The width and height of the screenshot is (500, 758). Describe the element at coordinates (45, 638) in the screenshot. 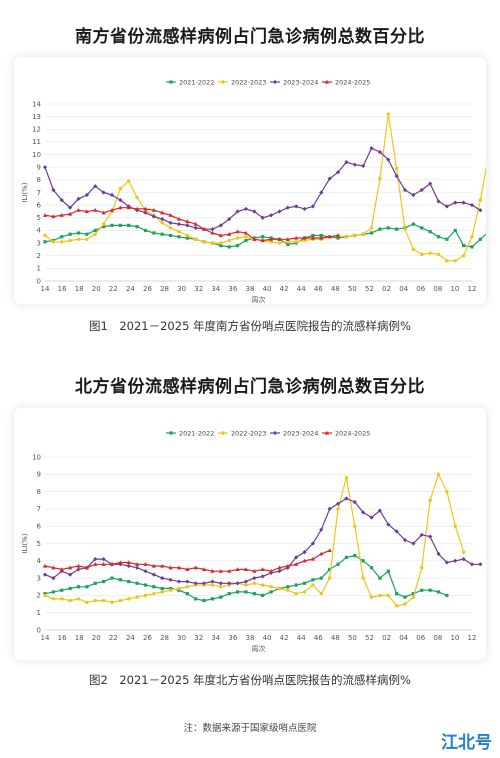

I see `x-tick-label: 14` at that location.